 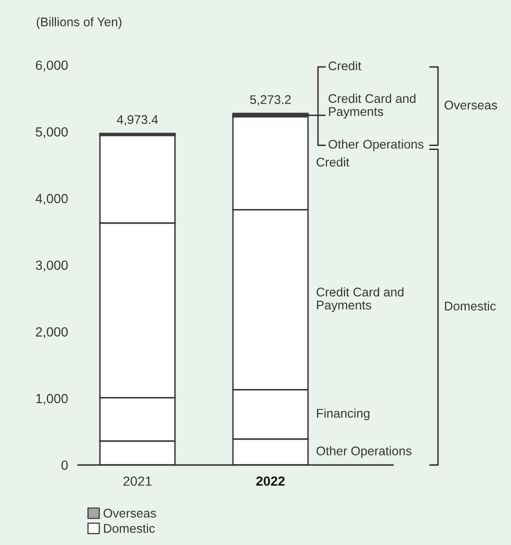 I want to click on text: Overseas, so click(x=471, y=105).